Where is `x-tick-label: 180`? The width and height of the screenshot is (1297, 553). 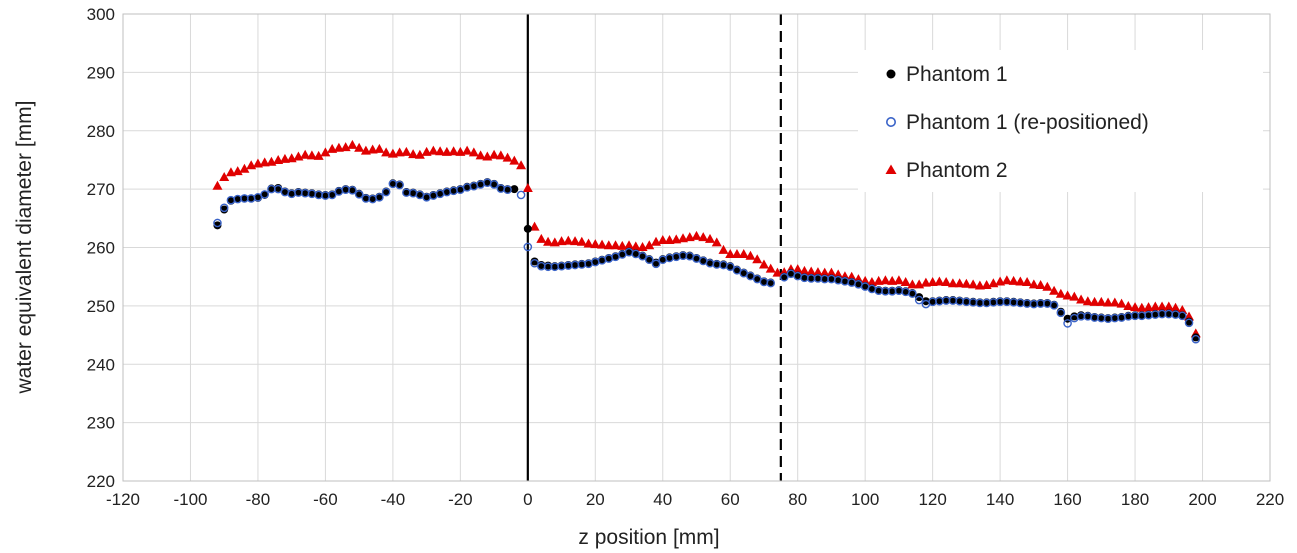
x-tick-label: 180 is located at coordinates (1135, 499).